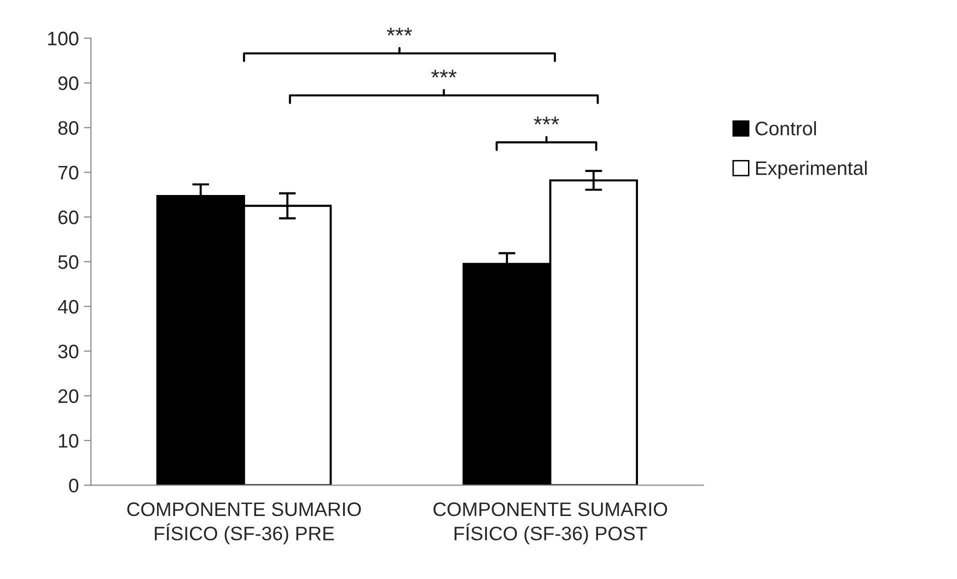 Image resolution: width=957 pixels, height=579 pixels. I want to click on y-tick-label: 90, so click(68, 83).